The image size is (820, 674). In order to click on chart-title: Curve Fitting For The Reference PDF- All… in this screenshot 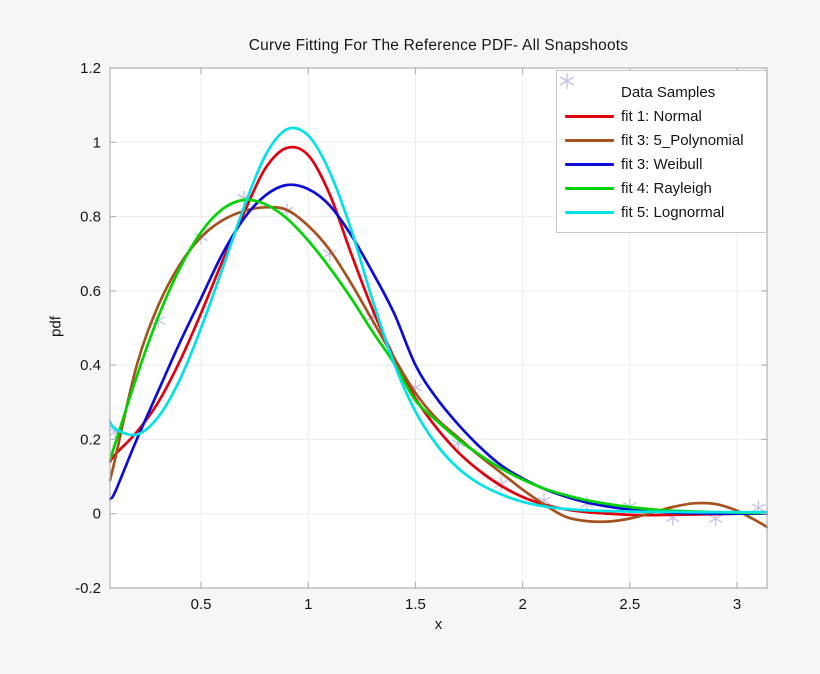, I will do `click(438, 45)`.